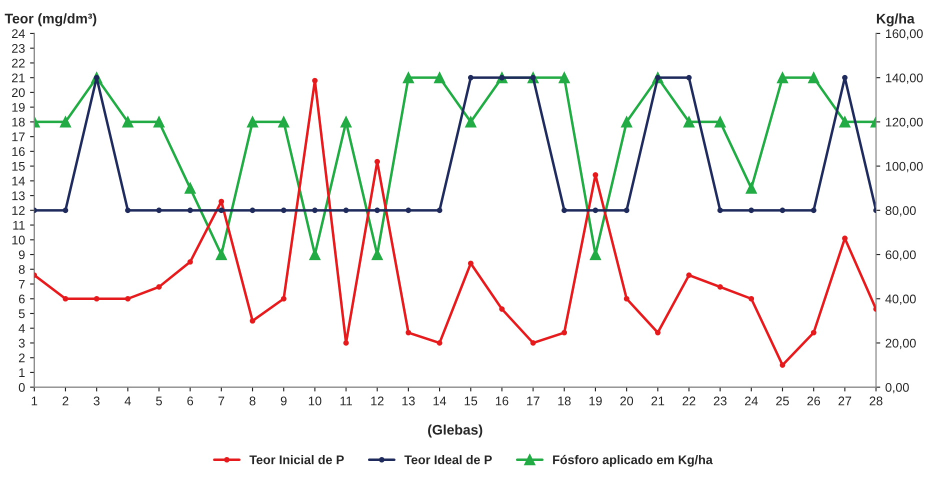 This screenshot has width=927, height=478. I want to click on y2-tick-label: 120,00, so click(904, 123).